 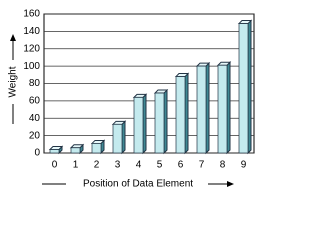 What do you see at coordinates (118, 165) in the screenshot?
I see `x-tick-label: 3` at bounding box center [118, 165].